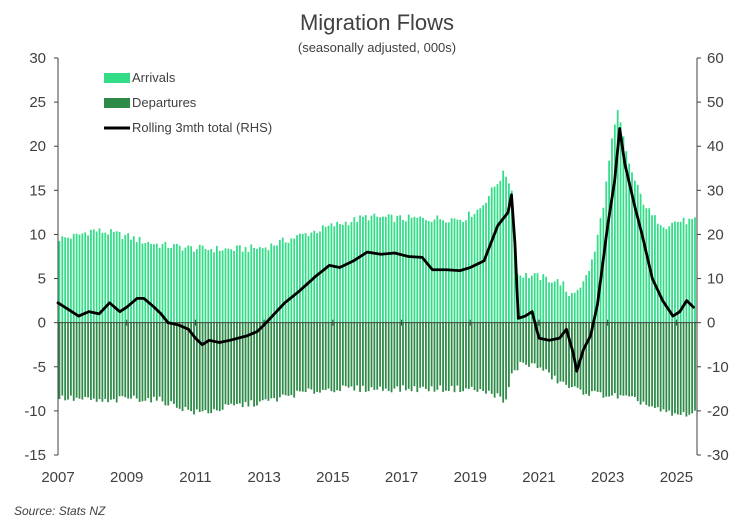 The image size is (754, 522). What do you see at coordinates (263, 477) in the screenshot?
I see `x-tick-label: 2013` at bounding box center [263, 477].